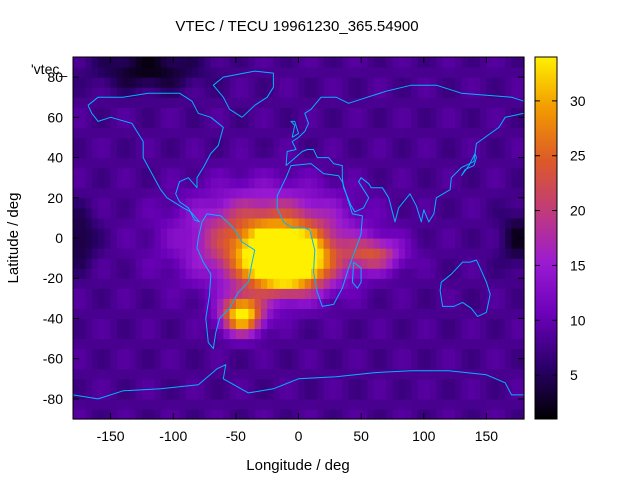 This screenshot has height=480, width=640. I want to click on colorbar, so click(546, 238).